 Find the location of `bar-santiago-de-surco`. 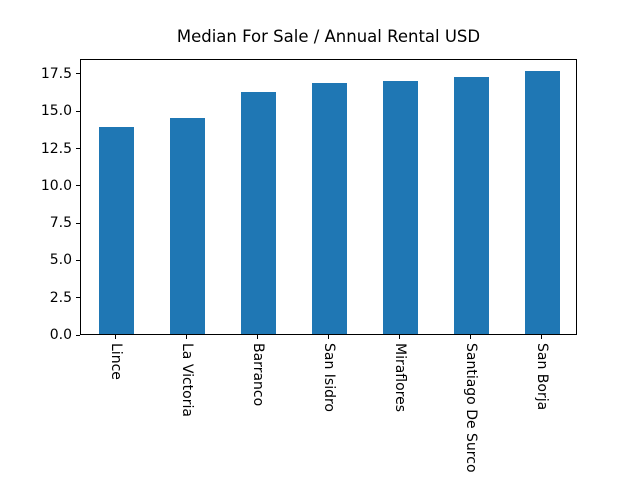

bar-santiago-de-surco is located at coordinates (471, 205).